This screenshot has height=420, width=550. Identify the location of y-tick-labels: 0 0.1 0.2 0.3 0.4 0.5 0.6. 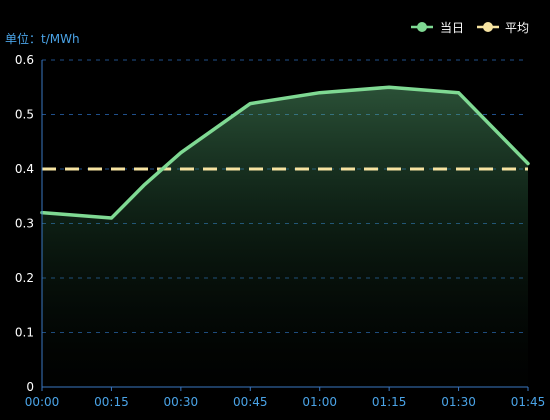
(24, 223).